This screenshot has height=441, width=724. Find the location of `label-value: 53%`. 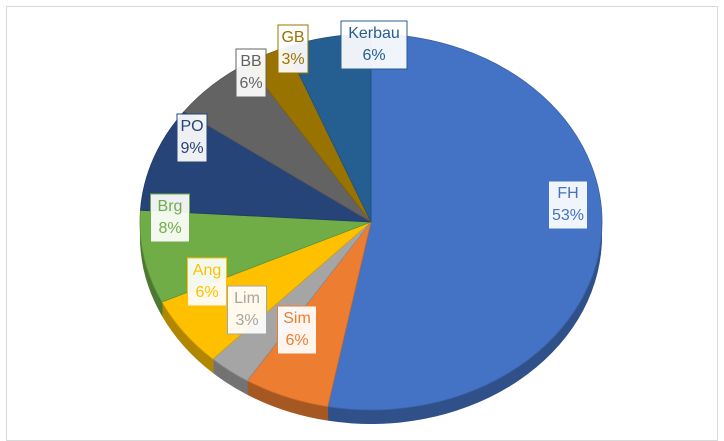

label-value: 53% is located at coordinates (568, 215).